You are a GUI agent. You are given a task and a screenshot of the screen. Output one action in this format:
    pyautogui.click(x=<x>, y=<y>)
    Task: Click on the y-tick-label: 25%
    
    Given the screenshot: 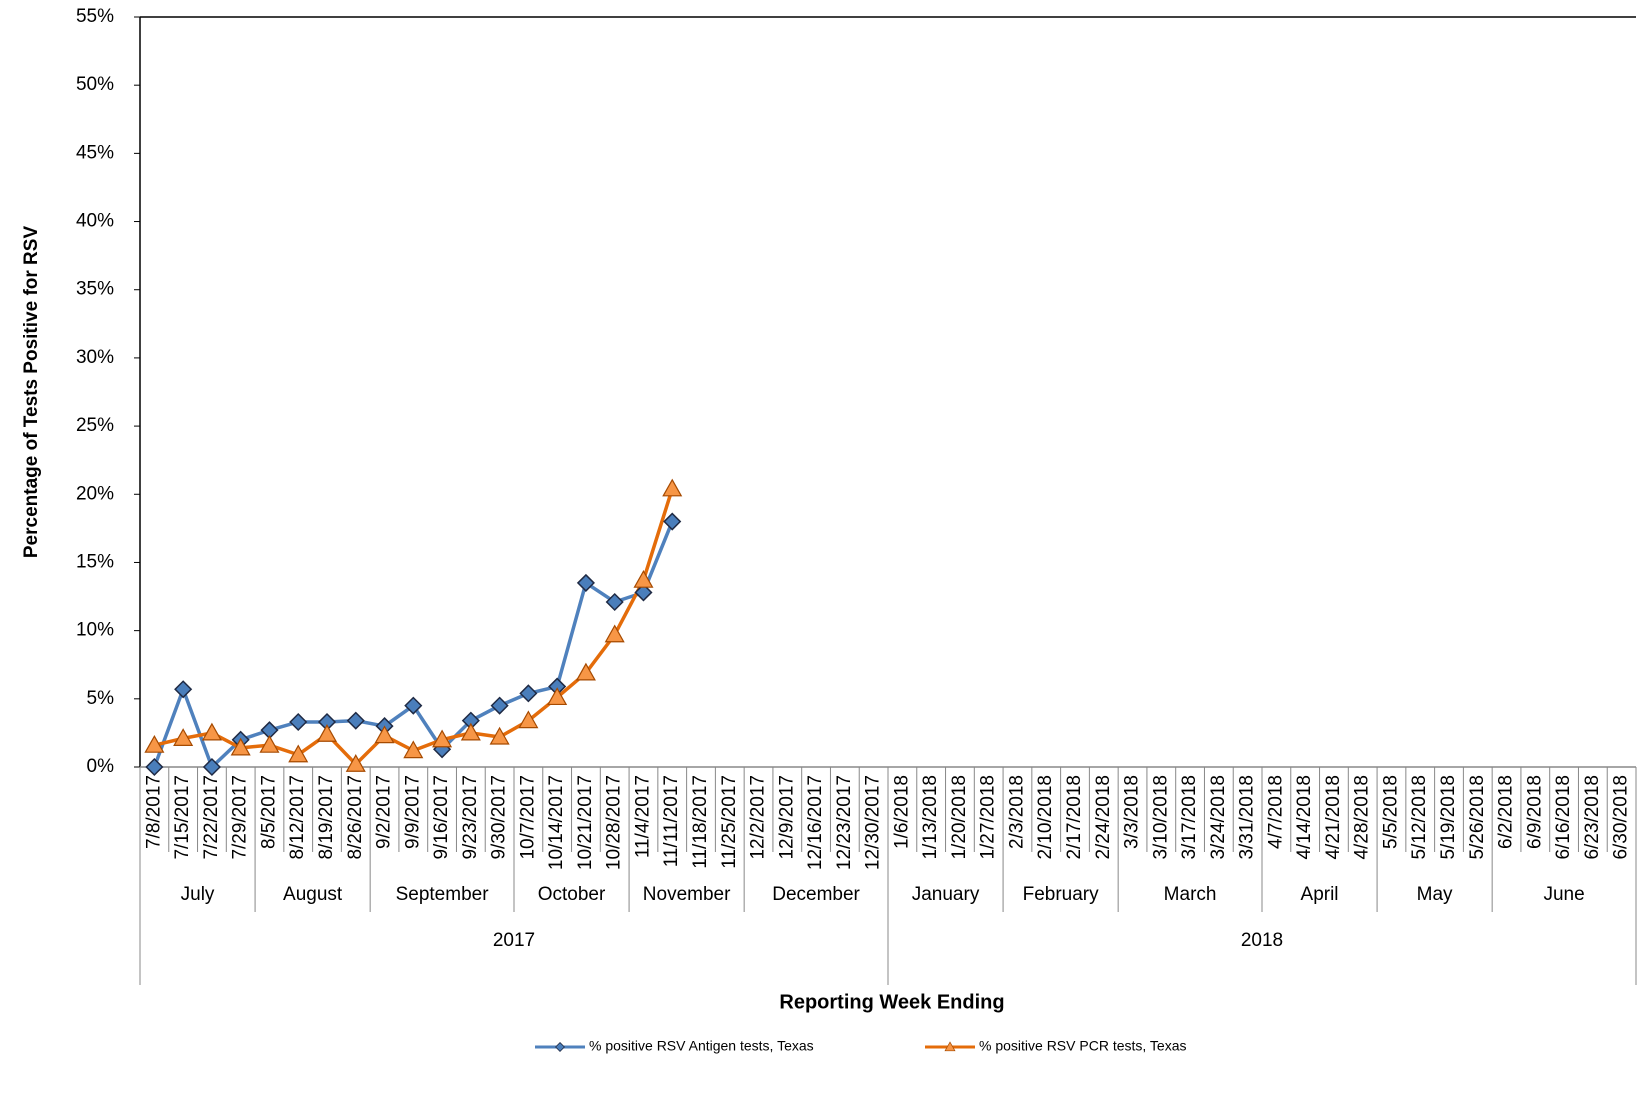 What is the action you would take?
    pyautogui.click(x=95, y=425)
    